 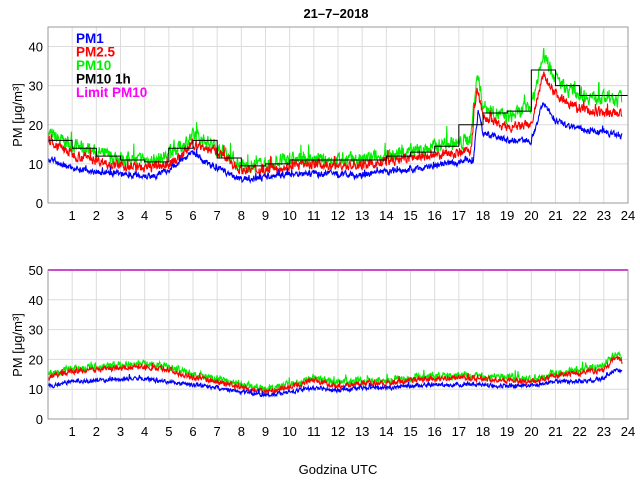 What do you see at coordinates (90, 38) in the screenshot?
I see `legend-entry: PM1` at bounding box center [90, 38].